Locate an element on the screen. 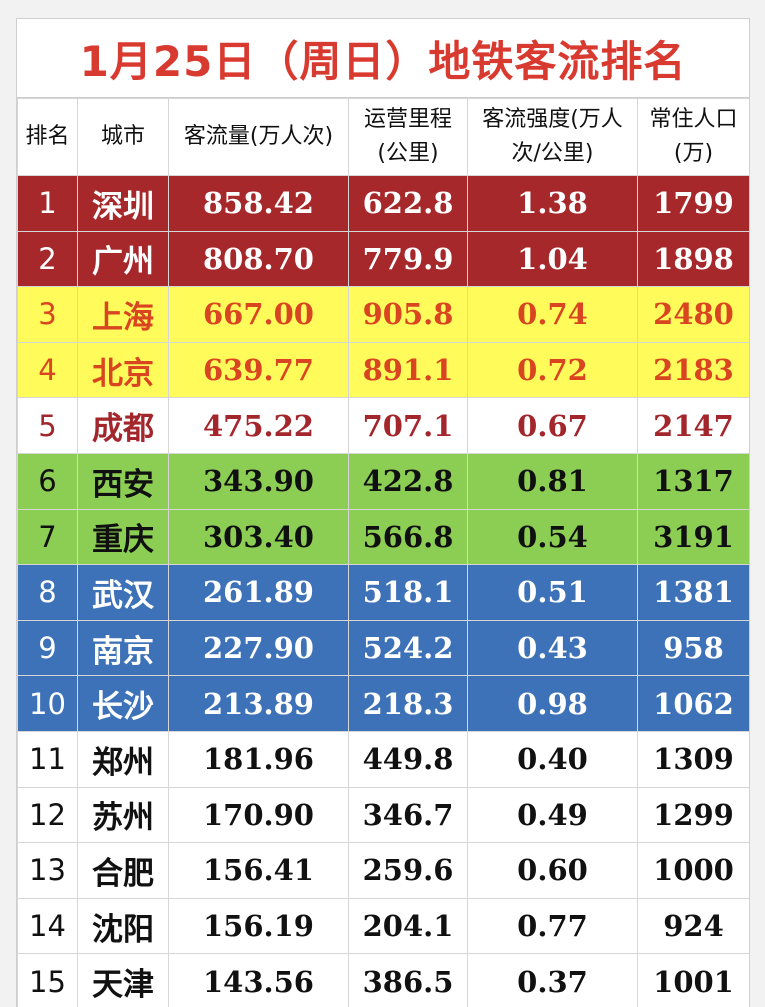  mileage-cell: 905.8 is located at coordinates (408, 315).